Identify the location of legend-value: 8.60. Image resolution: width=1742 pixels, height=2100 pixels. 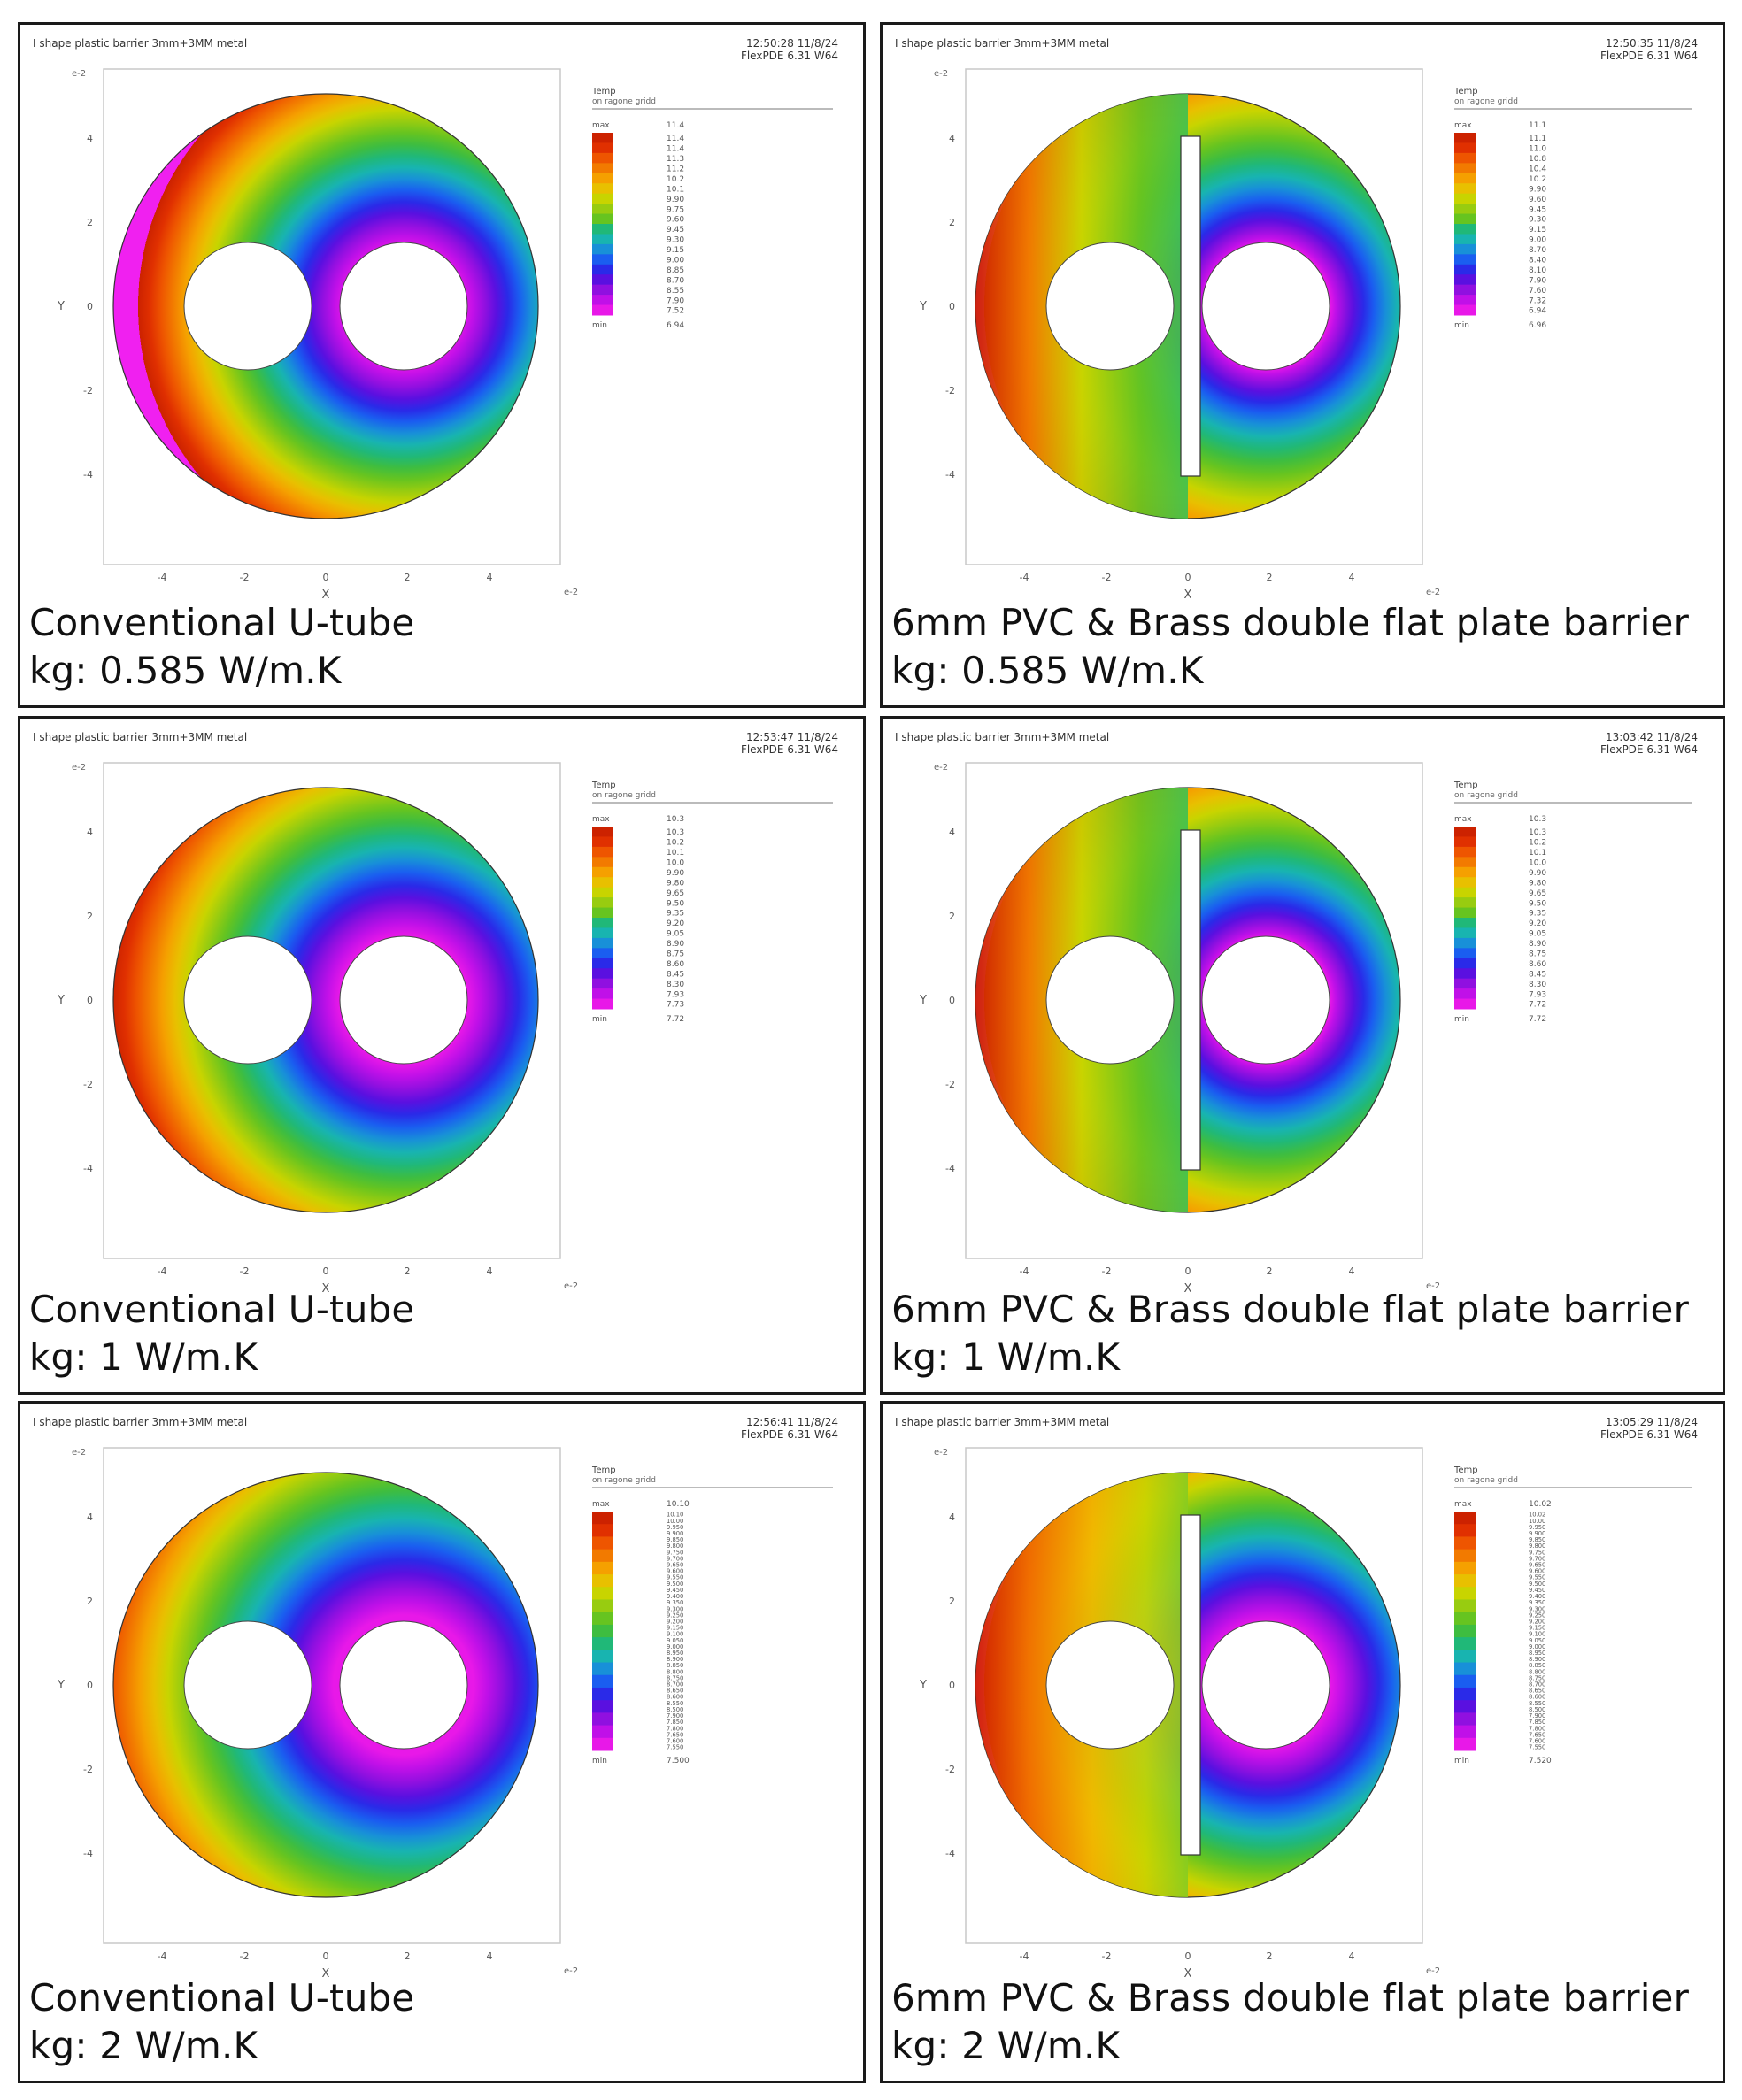
(1537, 964).